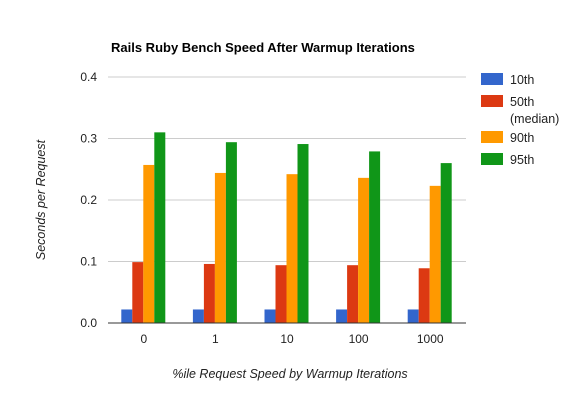 Image resolution: width=580 pixels, height=400 pixels. Describe the element at coordinates (522, 138) in the screenshot. I see `legend-label: 90th` at that location.